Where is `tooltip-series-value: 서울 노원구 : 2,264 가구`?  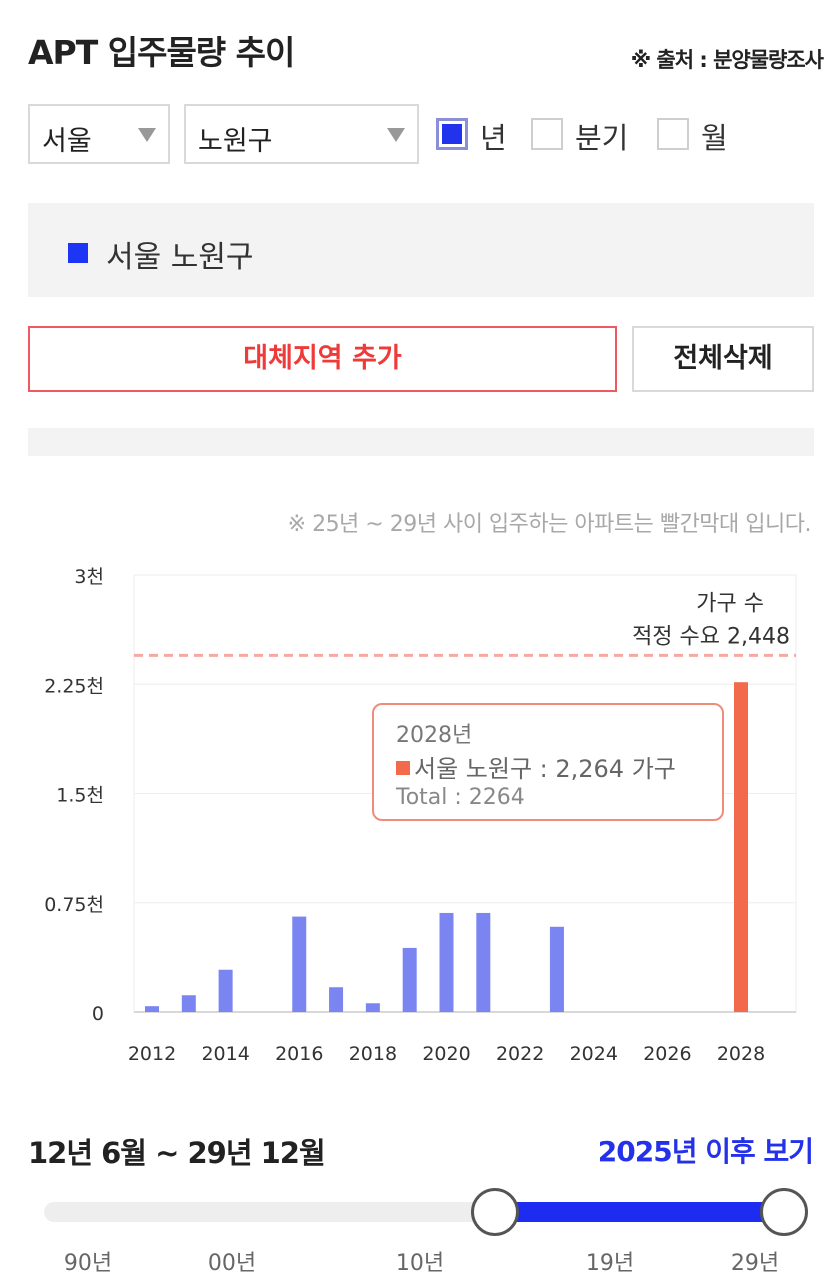
tooltip-series-value: 서울 노원구 : 2,264 가구 is located at coordinates (545, 769).